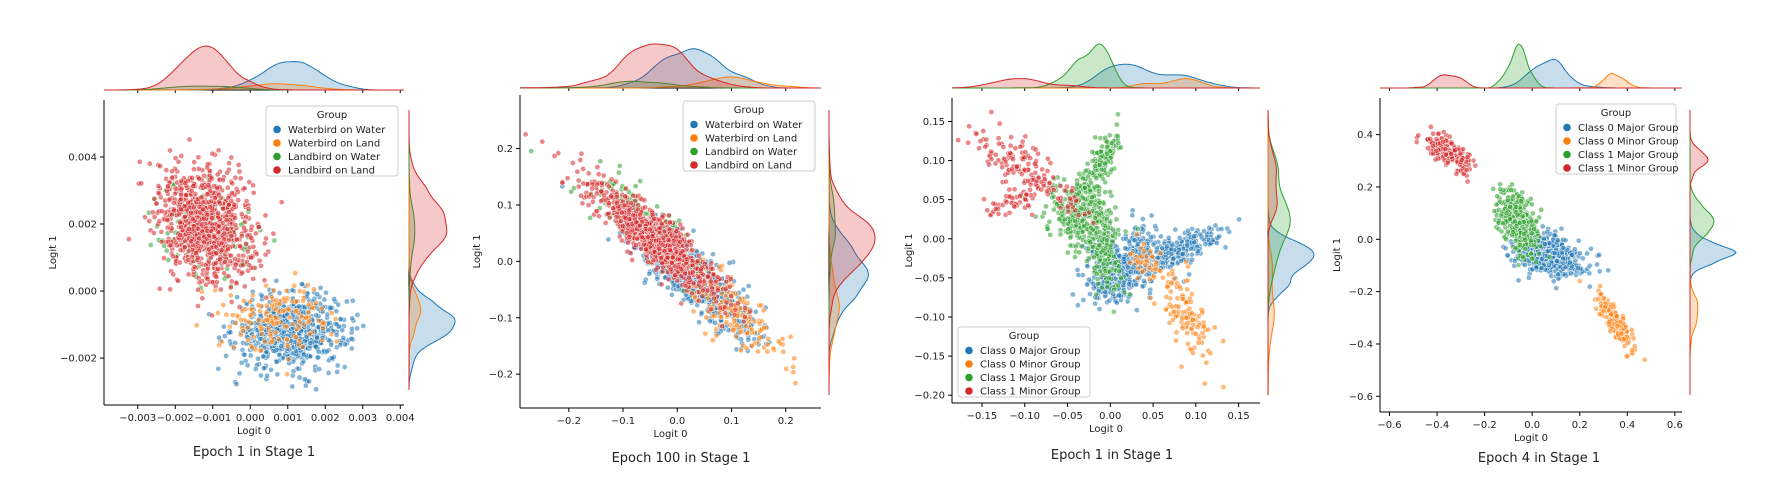 Image resolution: width=1775 pixels, height=482 pixels. What do you see at coordinates (277, 170) in the screenshot?
I see `legend-marker` at bounding box center [277, 170].